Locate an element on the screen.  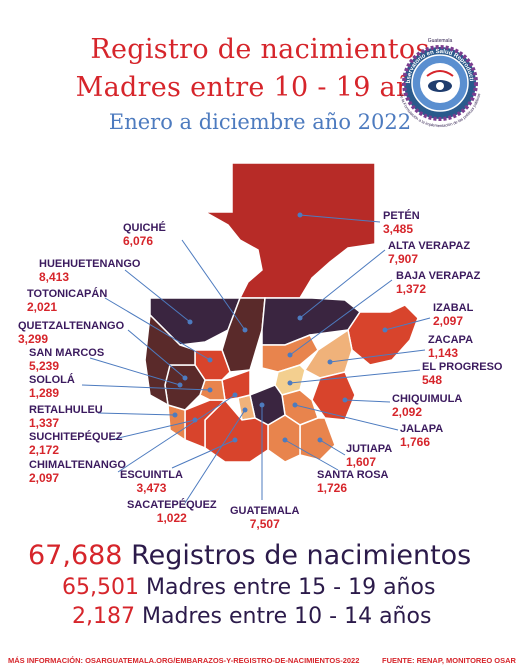
total-registros: 67,688 Registros de nacimientos is located at coordinates (250, 555).